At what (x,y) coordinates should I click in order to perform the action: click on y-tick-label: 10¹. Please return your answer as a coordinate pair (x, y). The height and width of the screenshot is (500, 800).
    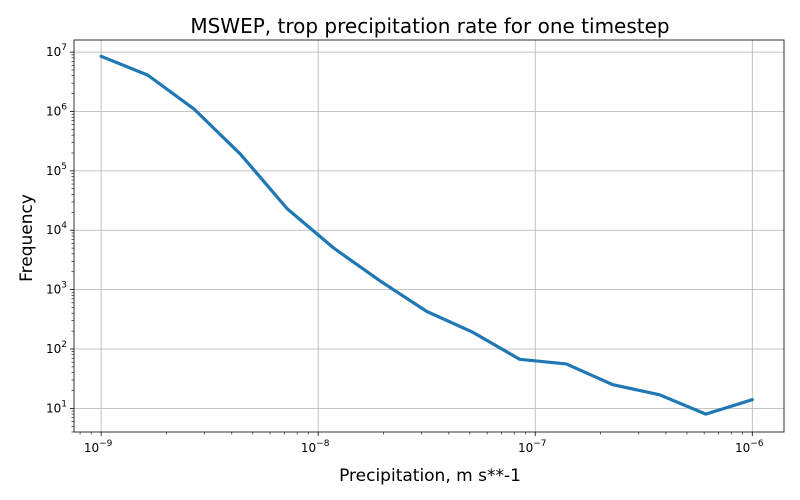
    Looking at the image, I should click on (56, 407).